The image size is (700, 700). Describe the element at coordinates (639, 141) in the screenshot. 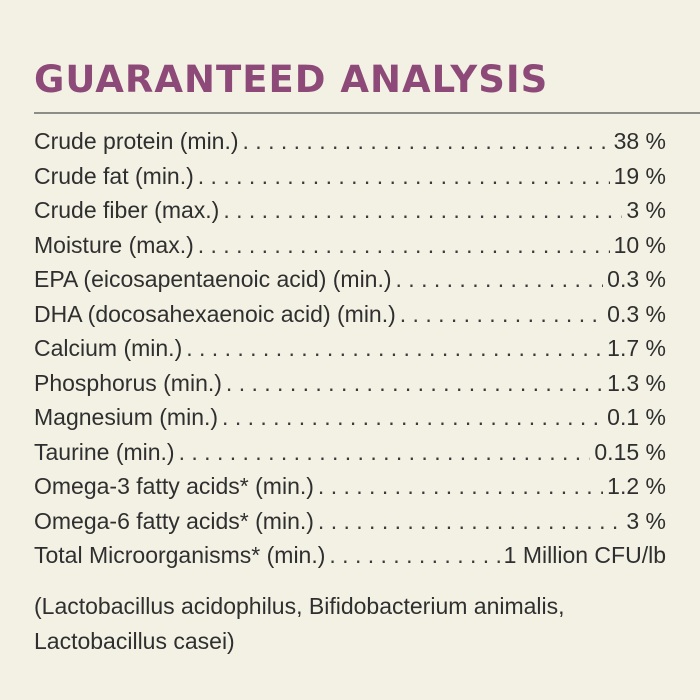

I see `row-value: 38 %` at that location.